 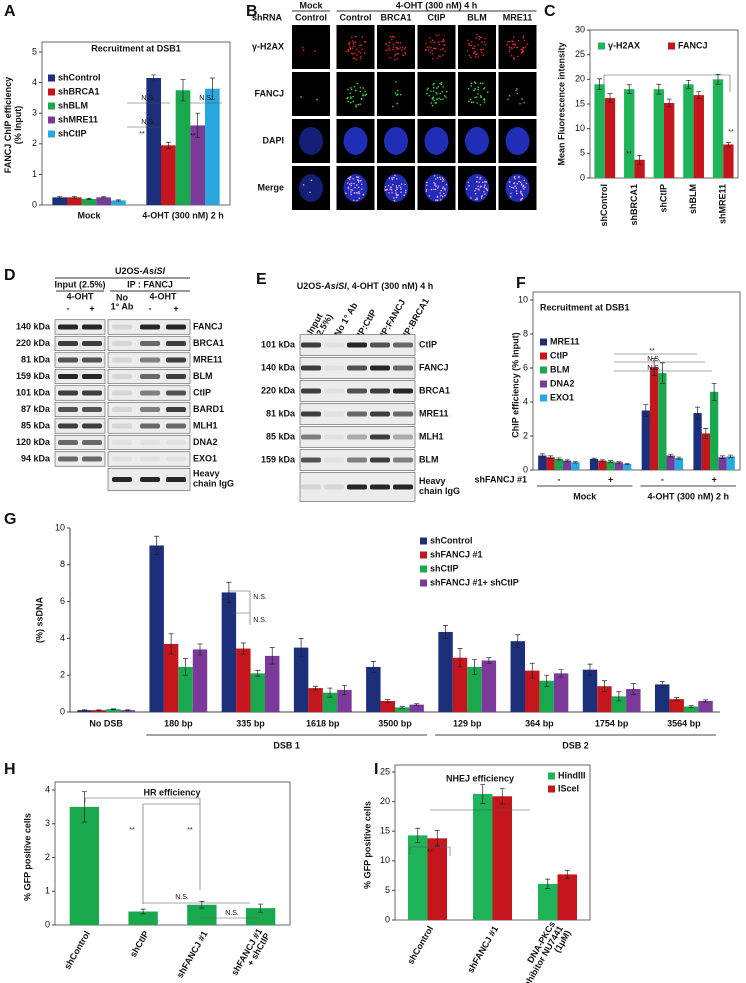 I want to click on x-tick-label: shFANCJ #1, so click(x=192, y=954).